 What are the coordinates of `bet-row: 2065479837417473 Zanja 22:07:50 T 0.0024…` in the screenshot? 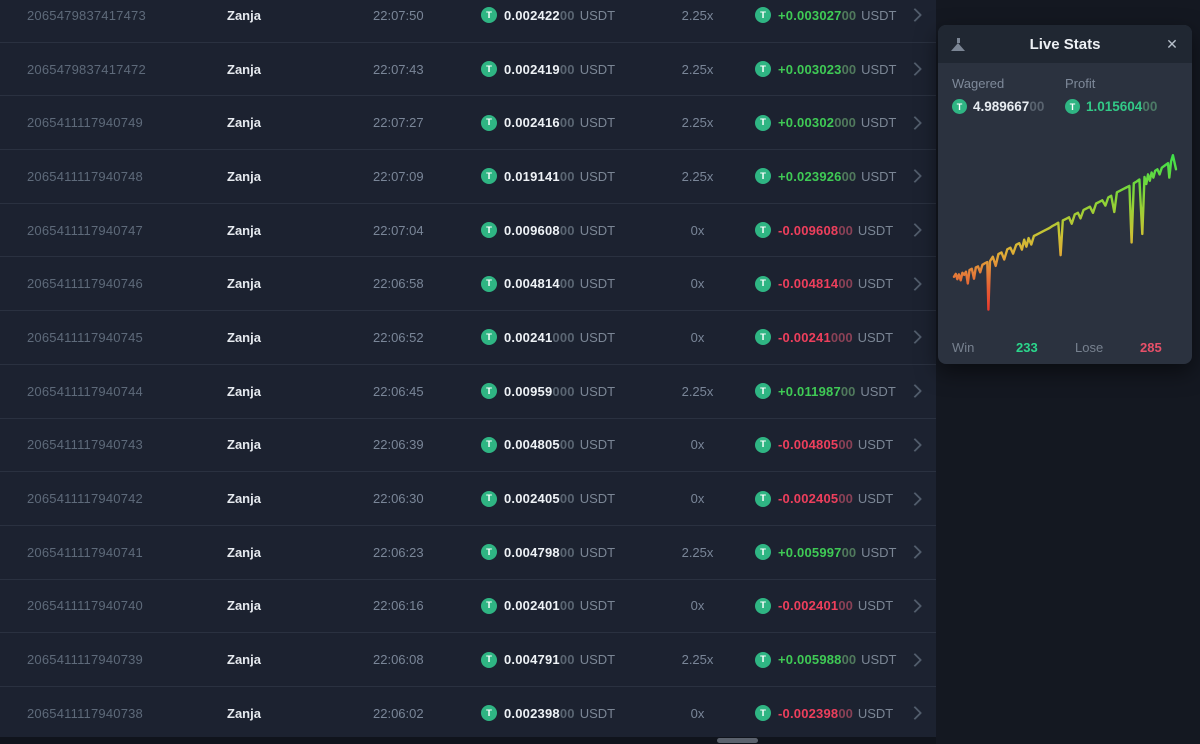 It's located at (468, 21).